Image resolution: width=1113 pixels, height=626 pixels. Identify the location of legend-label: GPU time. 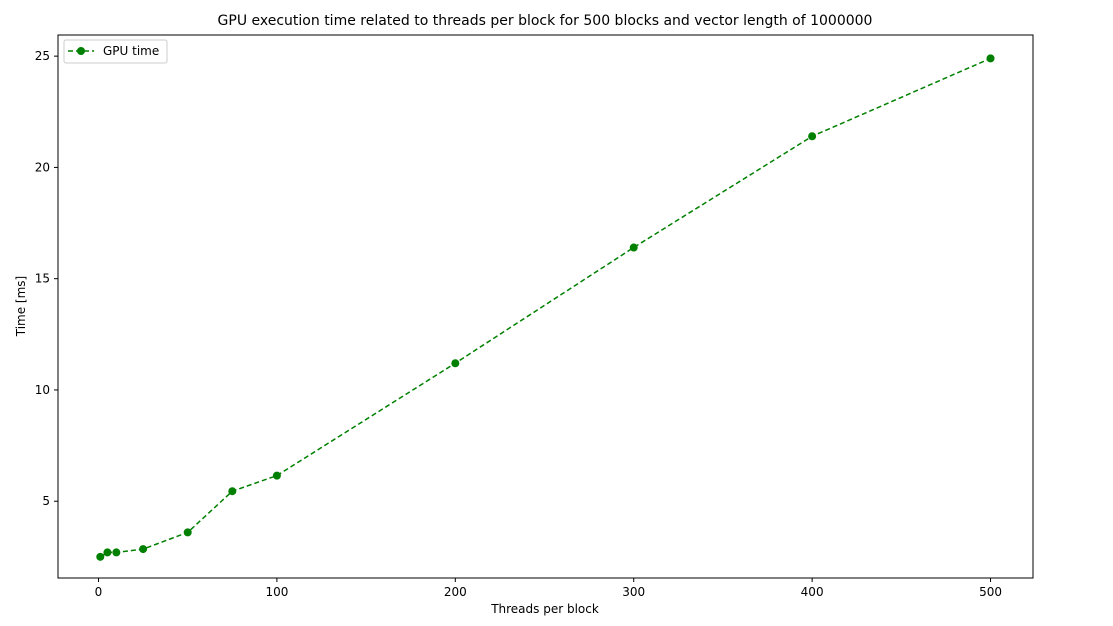
(131, 51).